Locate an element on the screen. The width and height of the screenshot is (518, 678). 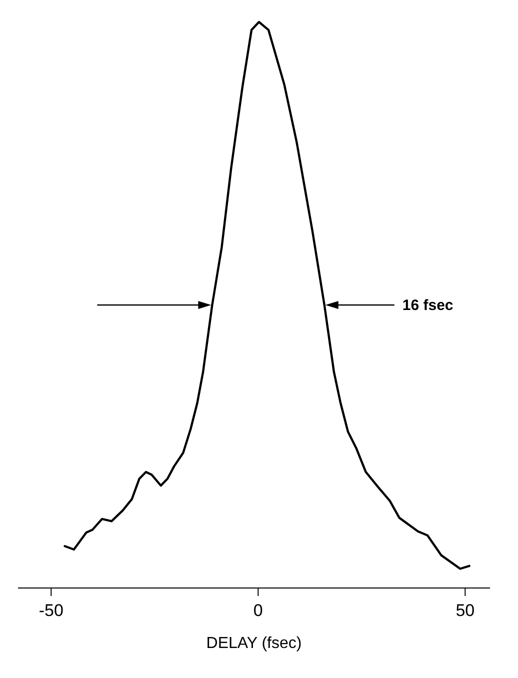
x-tick-label: 50 is located at coordinates (465, 610).